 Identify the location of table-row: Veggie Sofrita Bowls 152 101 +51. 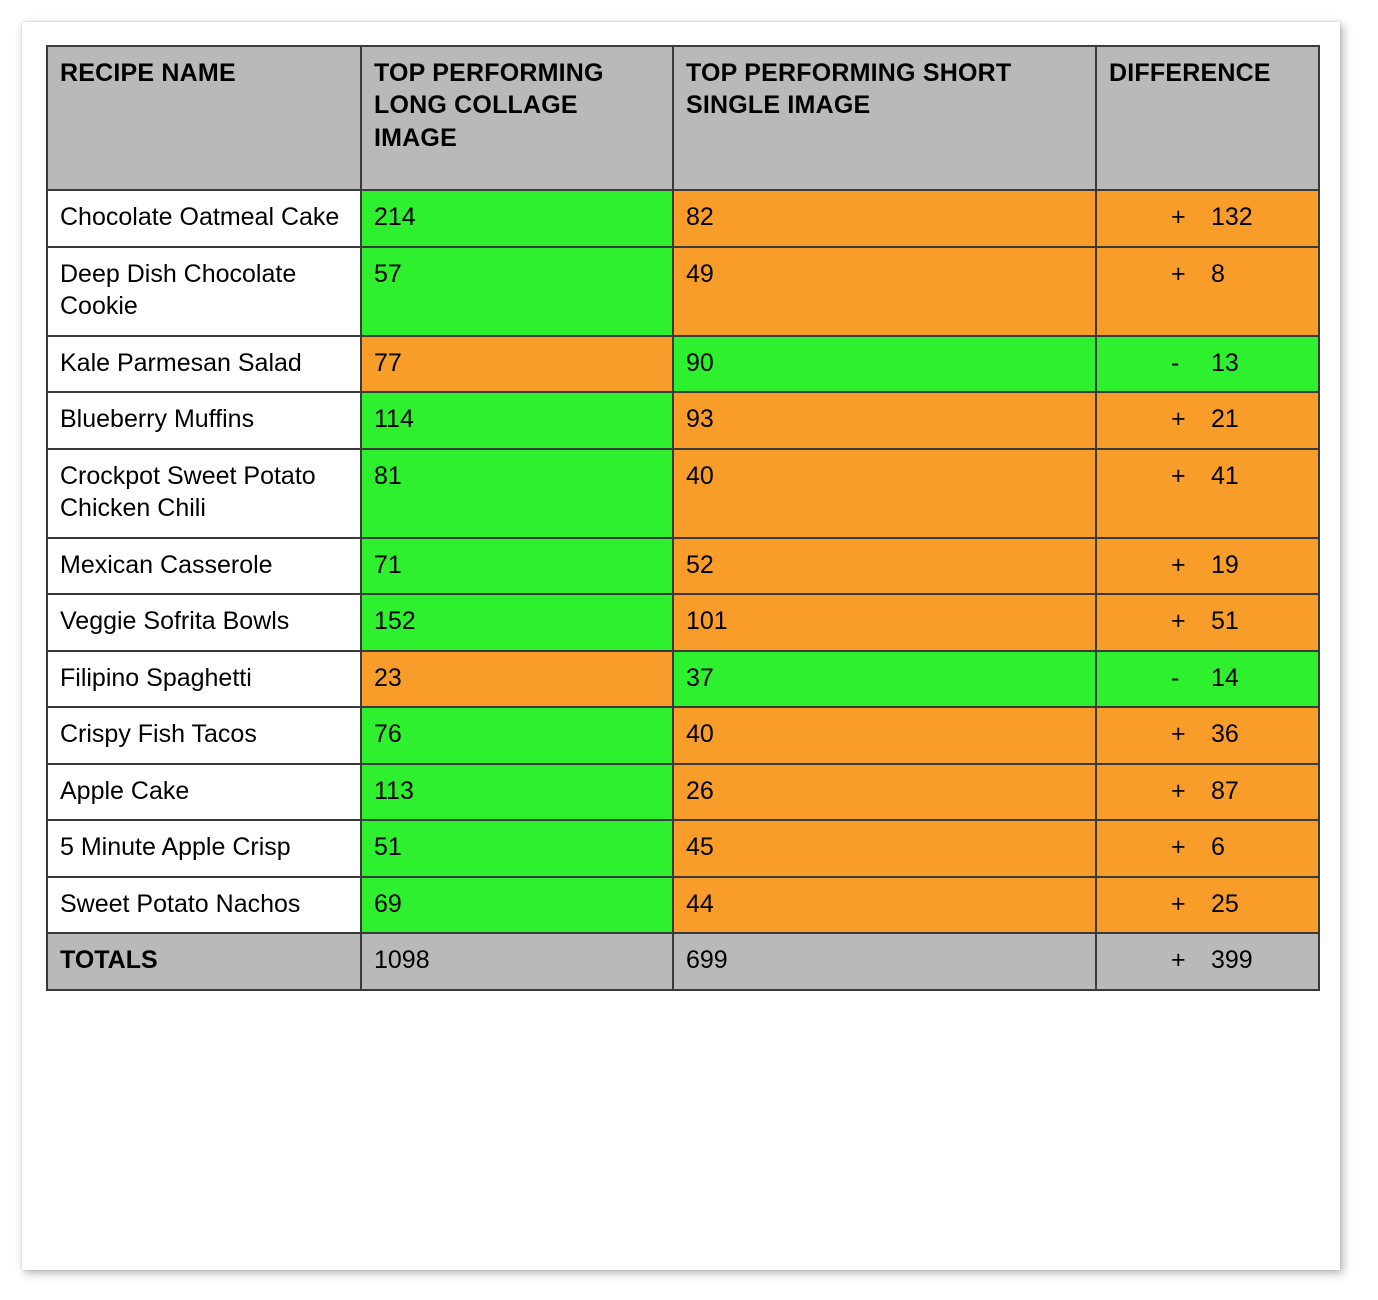
(683, 622).